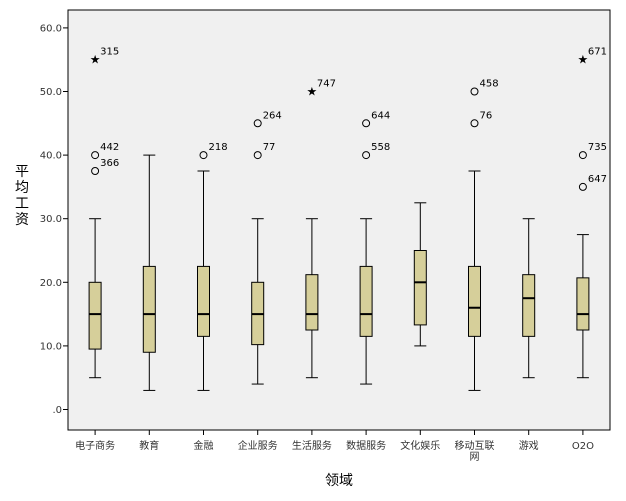 This screenshot has height=501, width=626. I want to click on outlier-label: 647, so click(597, 179).